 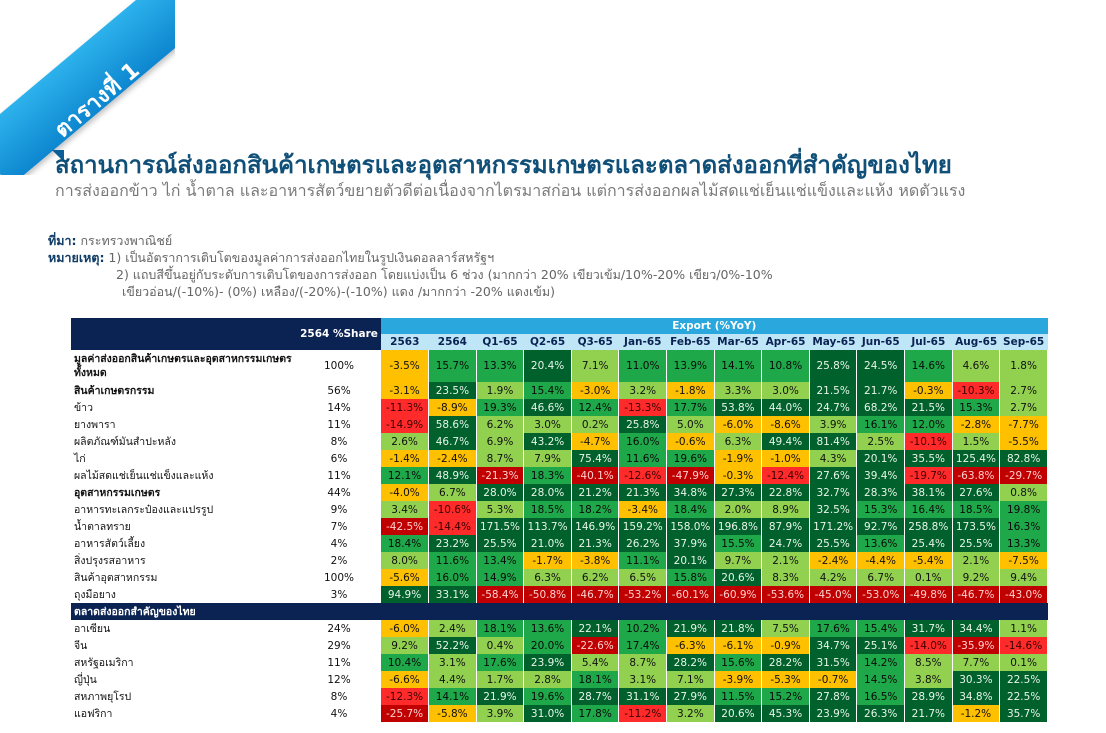 I want to click on value-cell: 2.1%, so click(x=976, y=561).